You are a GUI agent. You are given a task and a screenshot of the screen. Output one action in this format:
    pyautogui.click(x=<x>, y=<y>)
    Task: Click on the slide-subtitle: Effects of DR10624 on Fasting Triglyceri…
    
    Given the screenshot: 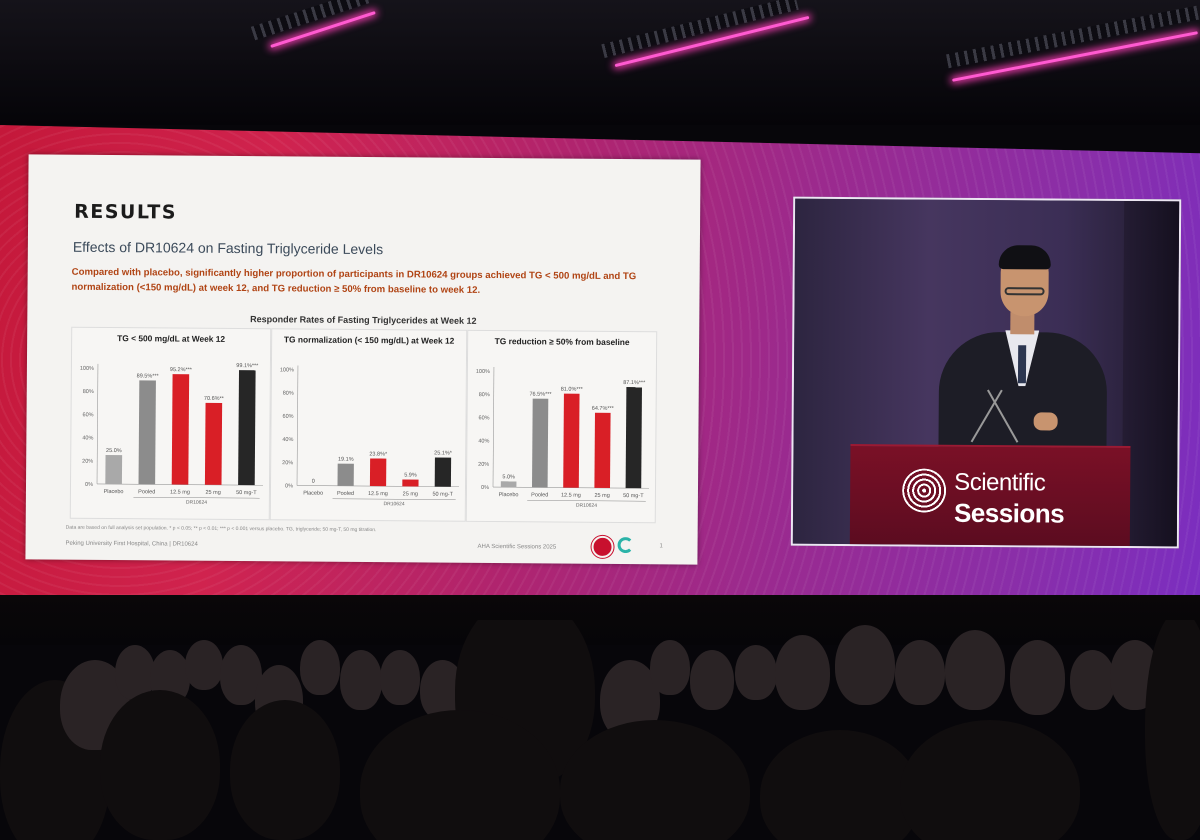 What is the action you would take?
    pyautogui.click(x=228, y=248)
    